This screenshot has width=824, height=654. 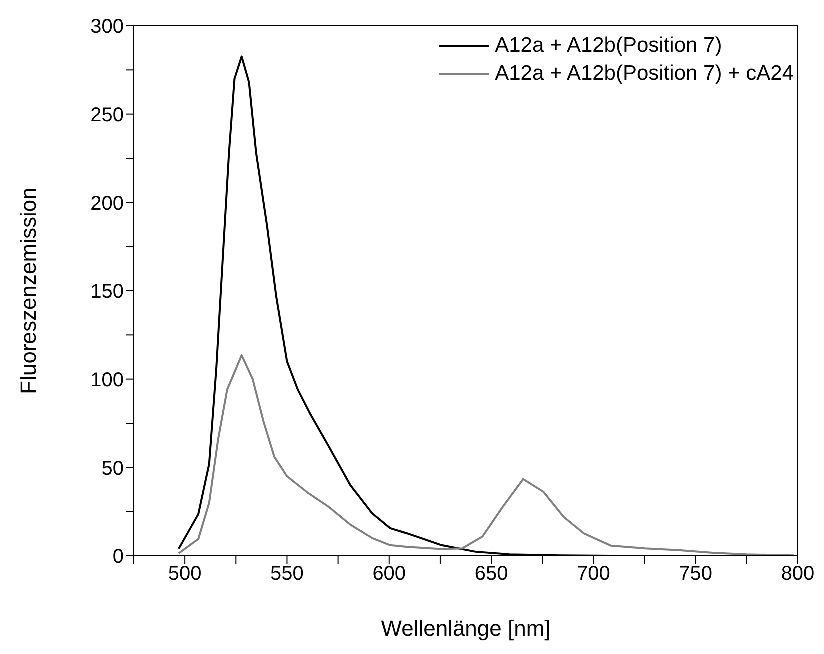 What do you see at coordinates (644, 74) in the screenshot?
I see `legend-label: A12a + A12b(Position 7) + cA24` at bounding box center [644, 74].